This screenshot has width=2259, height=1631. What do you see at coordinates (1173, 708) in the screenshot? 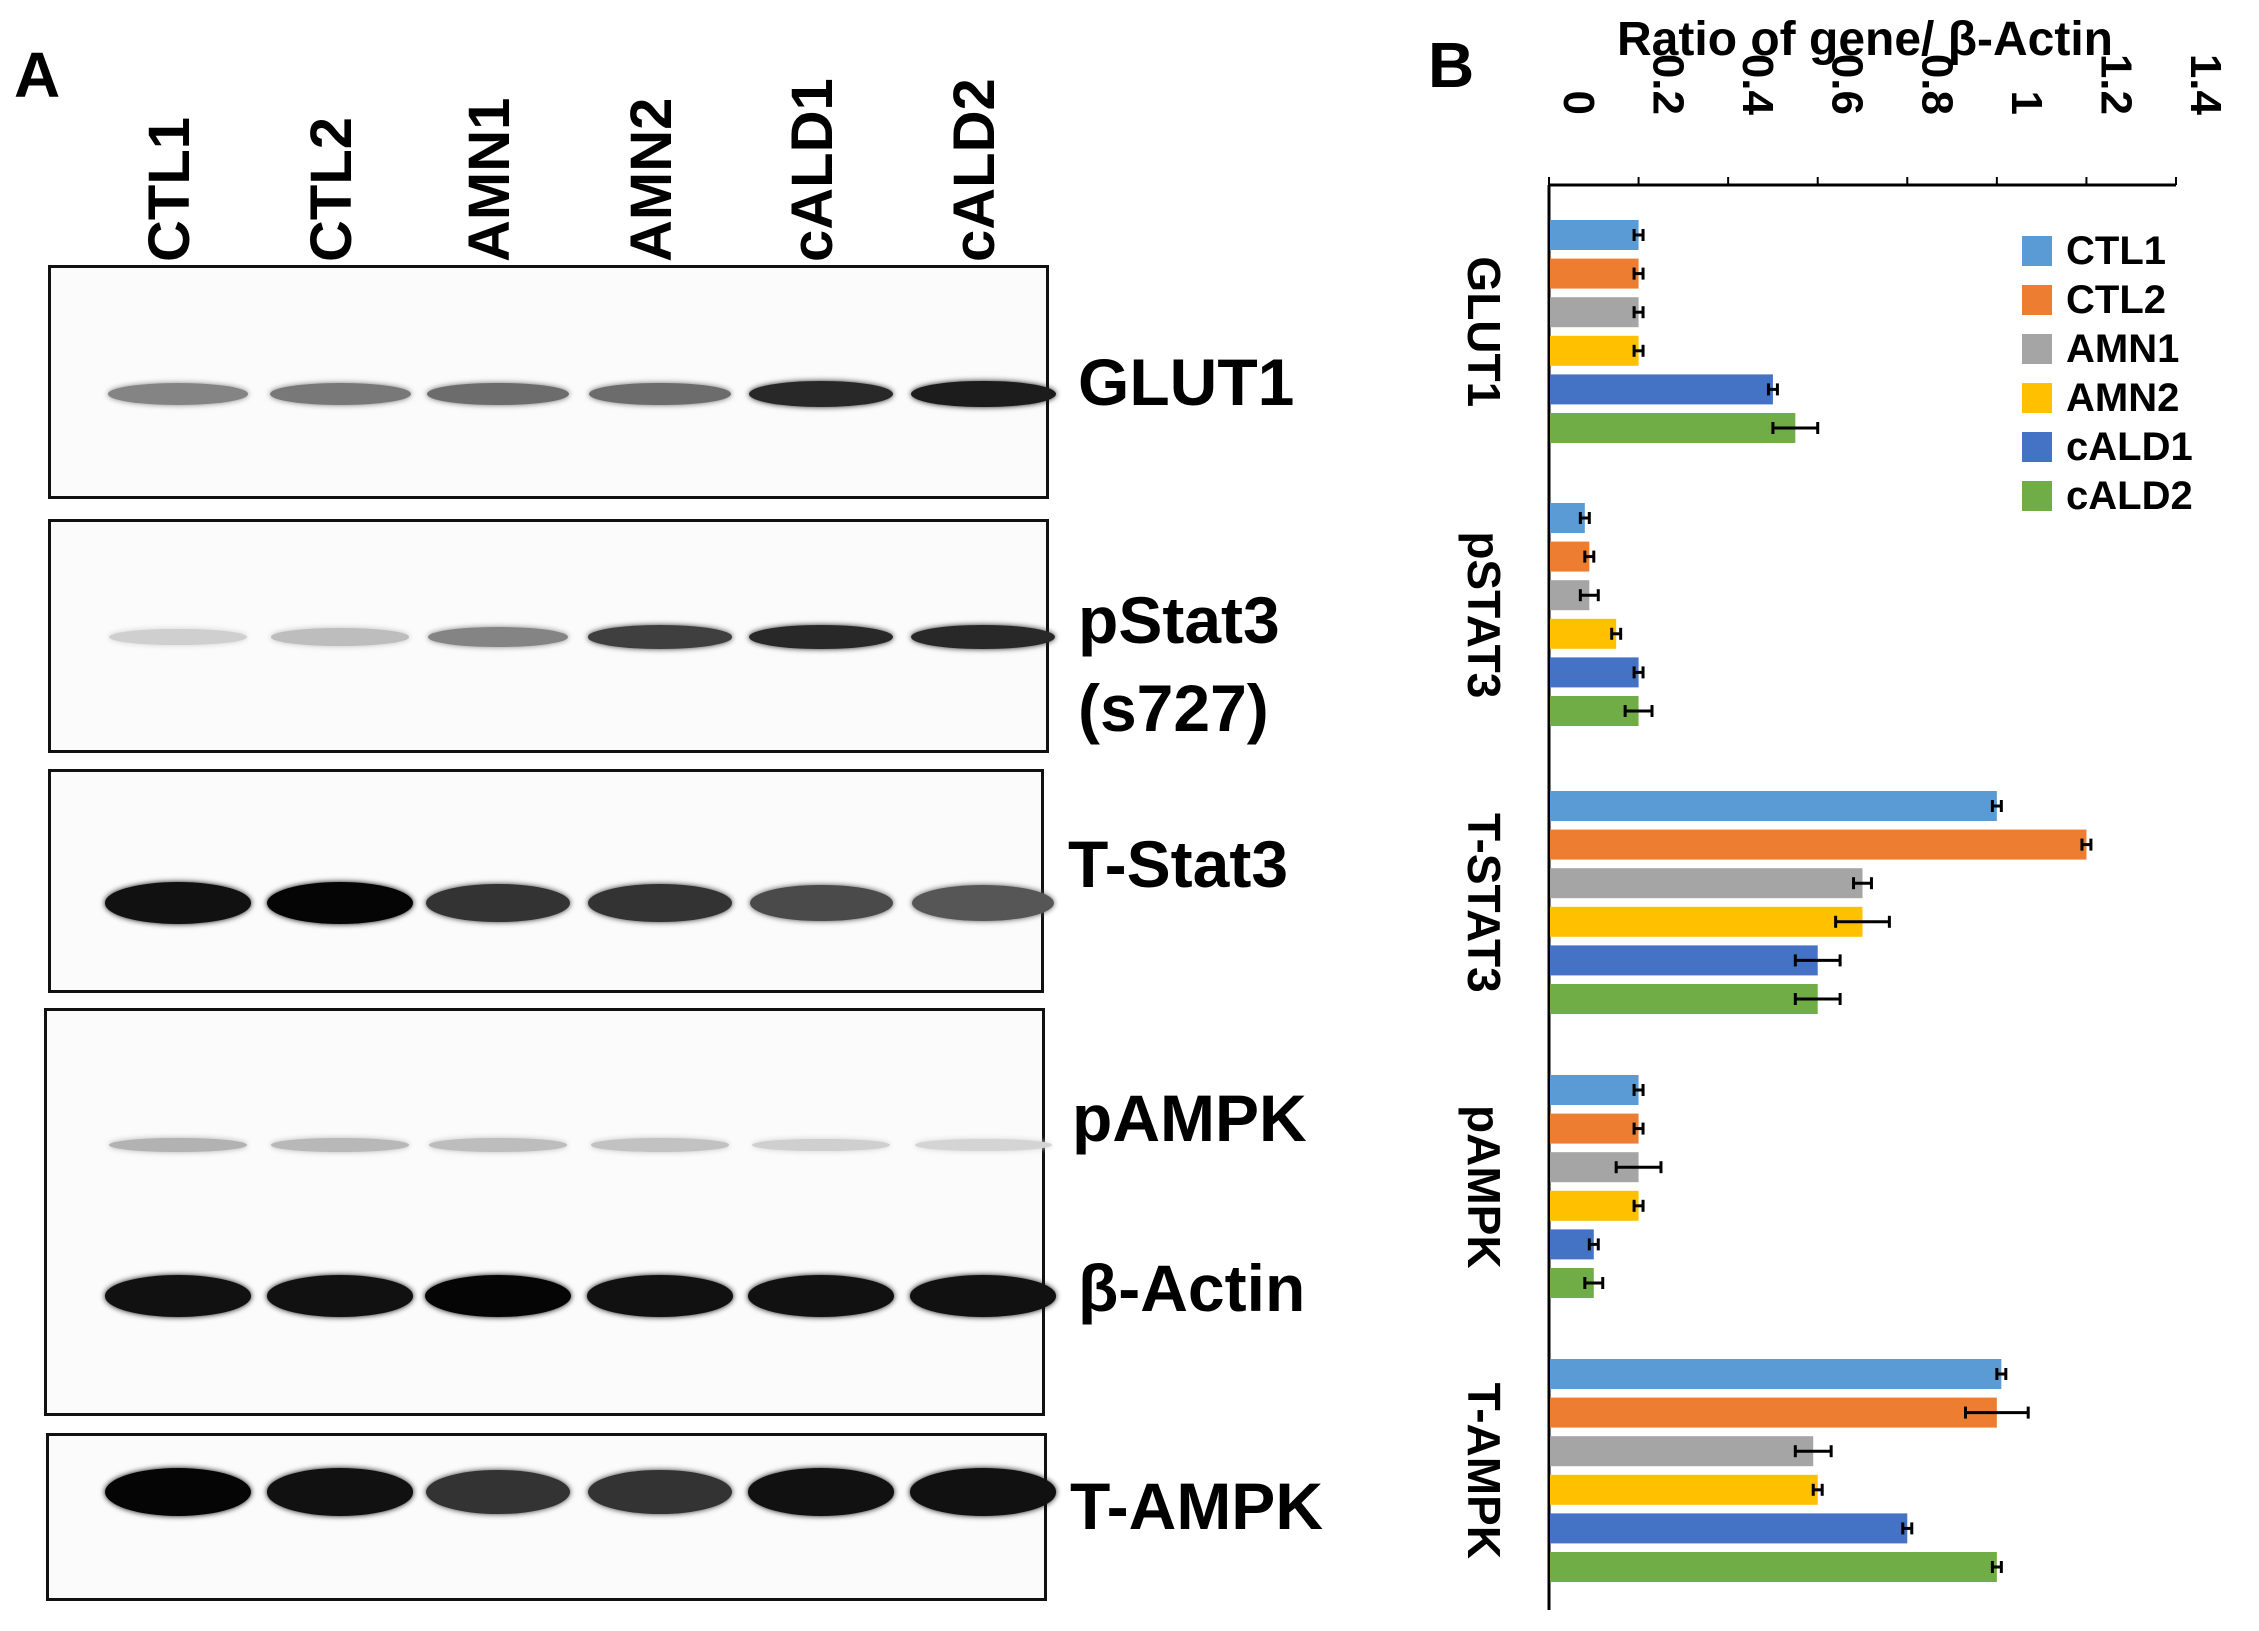
I see `blot-label-pstat3-site: (s727)` at bounding box center [1173, 708].